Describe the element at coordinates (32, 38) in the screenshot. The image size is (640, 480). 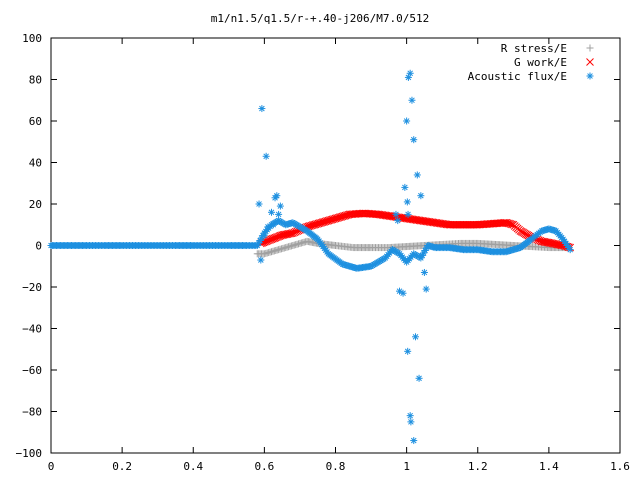
I see `y-tick-label: 100` at that location.